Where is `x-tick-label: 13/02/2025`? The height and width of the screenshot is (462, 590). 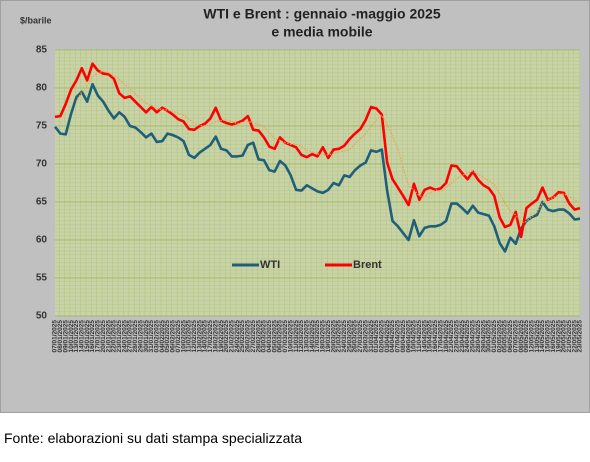 x-tick-label: 13/02/2025 is located at coordinates (199, 336).